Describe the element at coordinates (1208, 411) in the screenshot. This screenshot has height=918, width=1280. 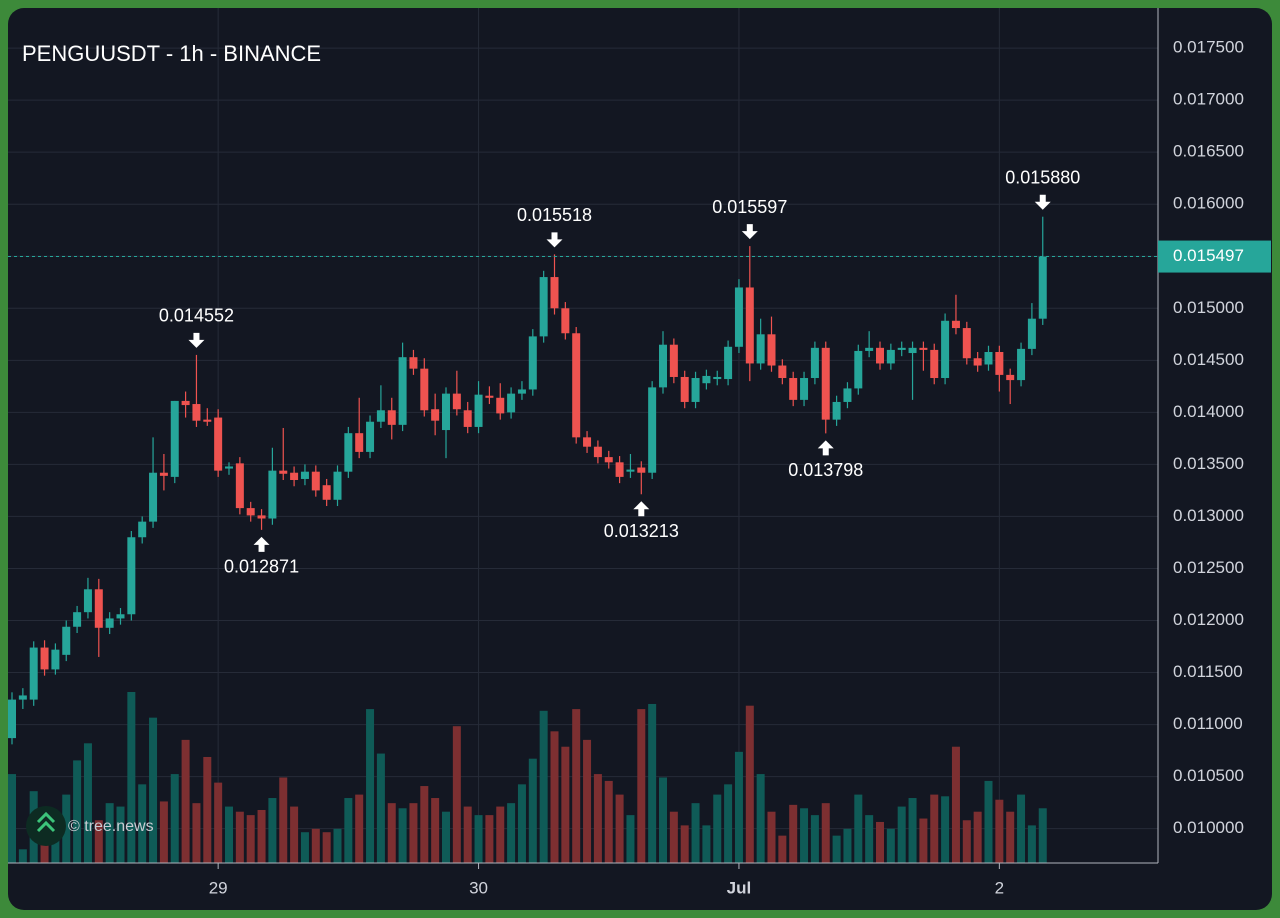
I see `y-tick-label: 0.014000` at that location.